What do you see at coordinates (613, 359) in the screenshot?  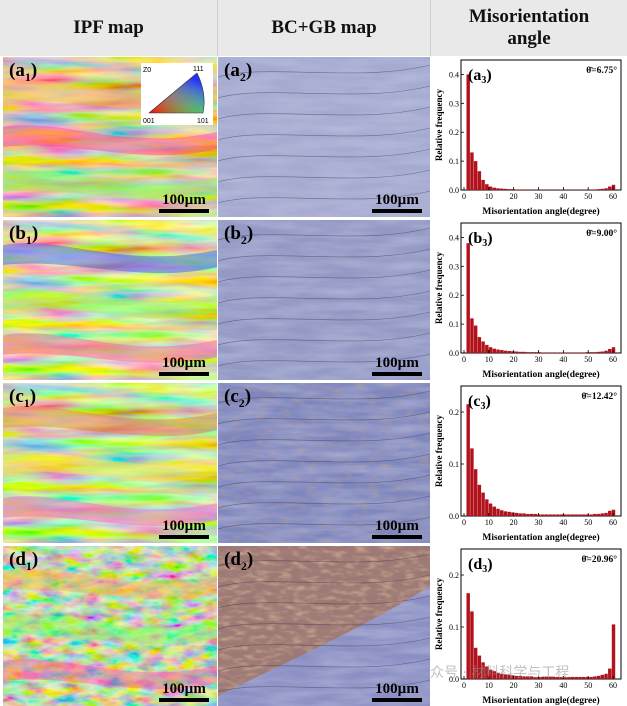 I see `x-tick-label: 60` at bounding box center [613, 359].